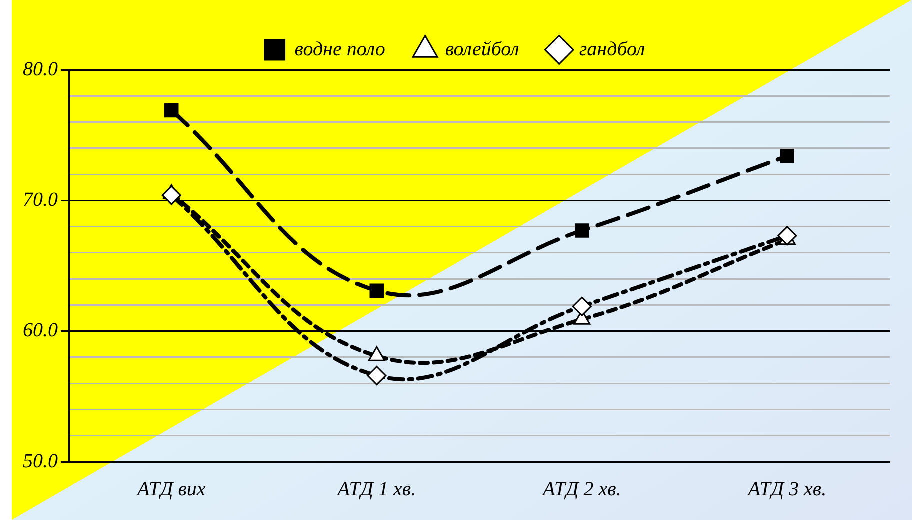  Describe the element at coordinates (786, 489) in the screenshot. I see `x-tick-label: АТД 3 хв.` at that location.